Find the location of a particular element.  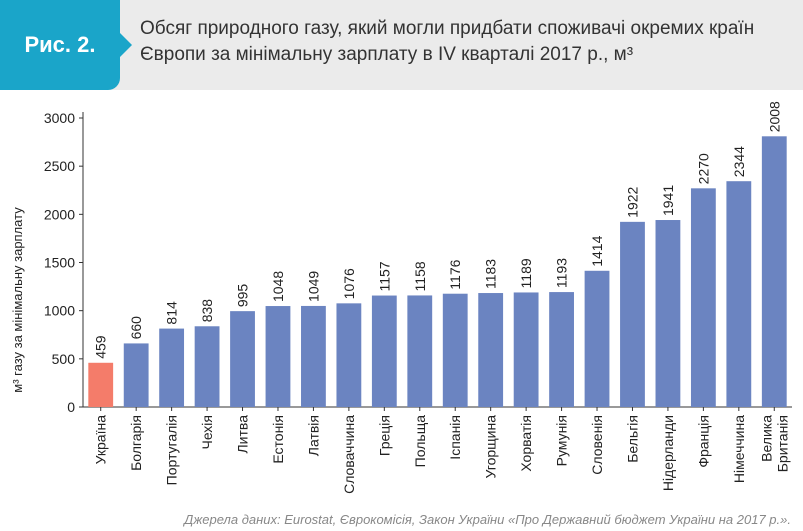

bar-value-label: 1158 is located at coordinates (420, 276).